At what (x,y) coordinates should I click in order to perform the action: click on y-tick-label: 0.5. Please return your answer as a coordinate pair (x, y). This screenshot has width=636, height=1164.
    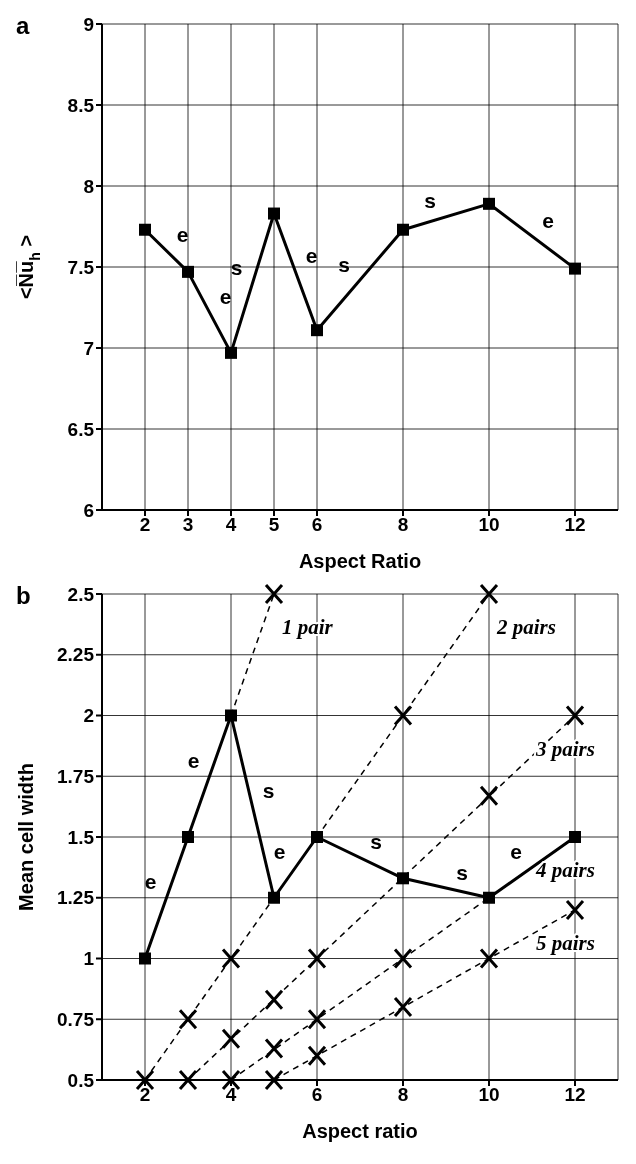
    Looking at the image, I should click on (81, 1080).